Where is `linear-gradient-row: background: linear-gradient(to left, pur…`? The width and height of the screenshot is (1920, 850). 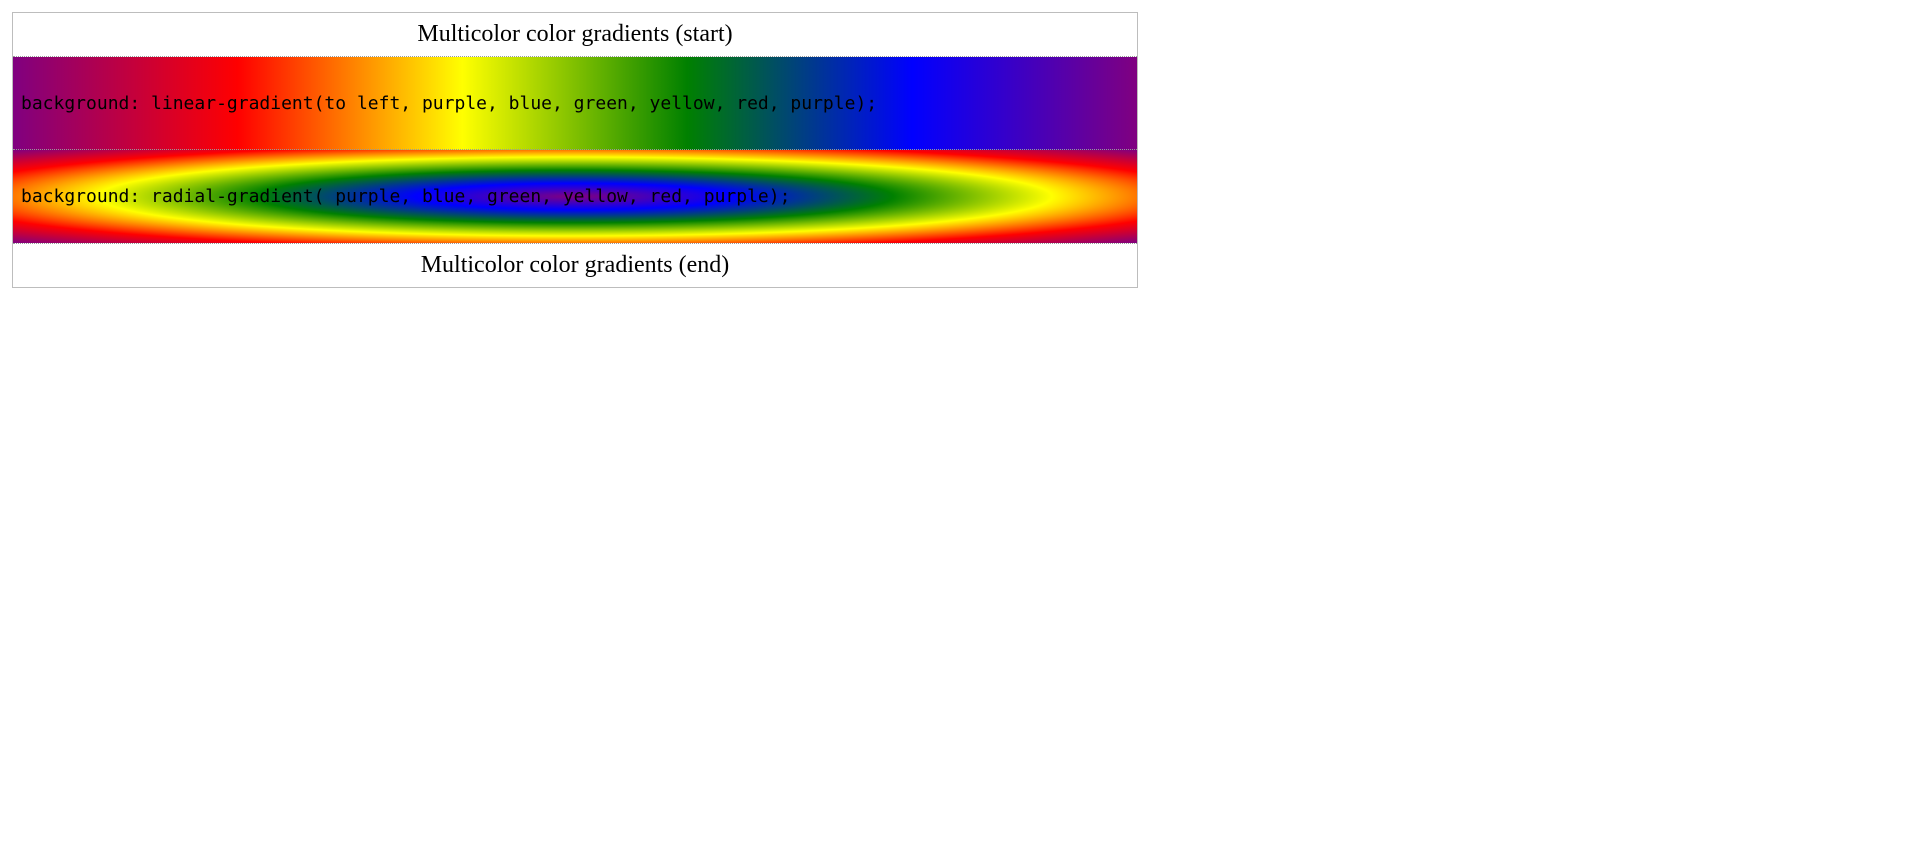
linear-gradient-row: background: linear-gradient(to left, pur… is located at coordinates (575, 103).